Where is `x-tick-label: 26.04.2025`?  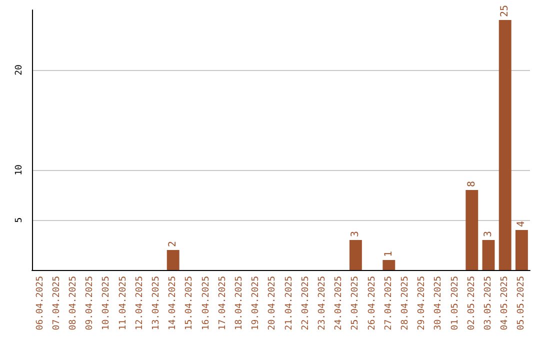 x-tick-label: 26.04.2025 is located at coordinates (372, 303).